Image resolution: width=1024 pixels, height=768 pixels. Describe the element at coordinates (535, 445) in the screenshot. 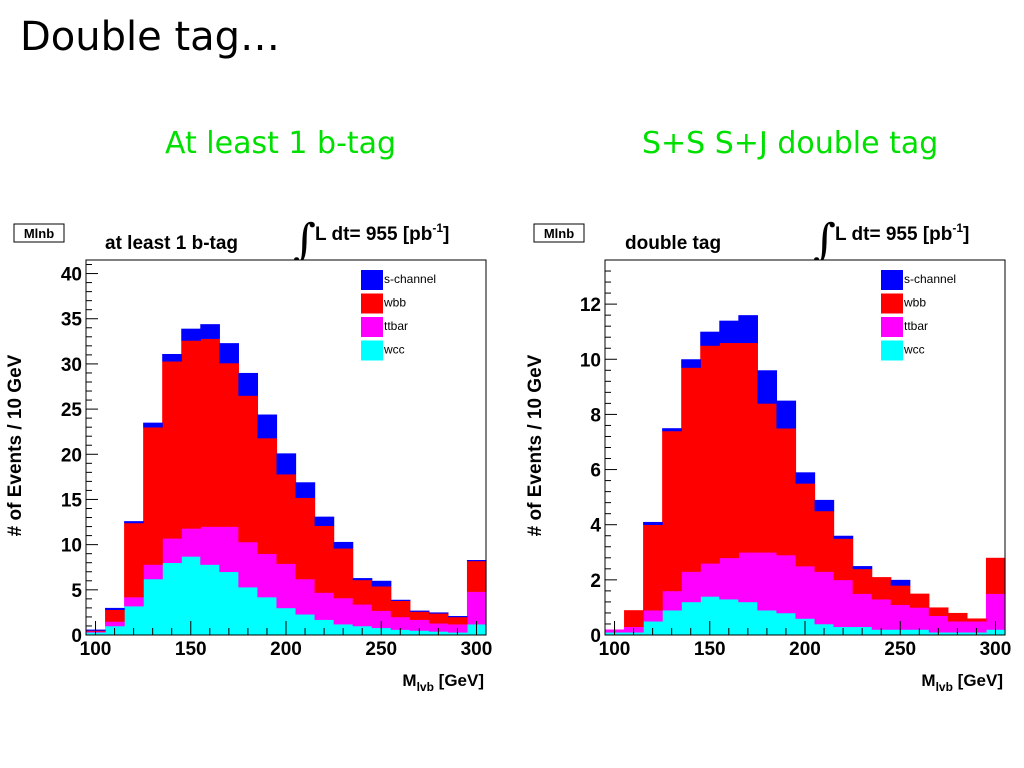

I see `y-axis-label: # of Events / 10 GeV` at that location.